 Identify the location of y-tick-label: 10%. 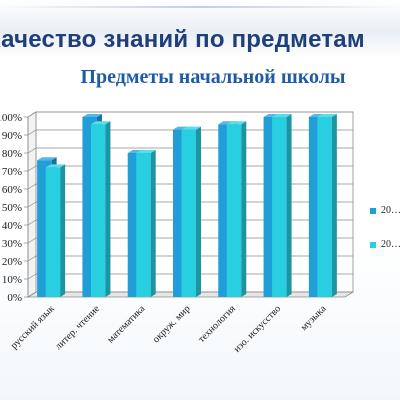
(12, 280).